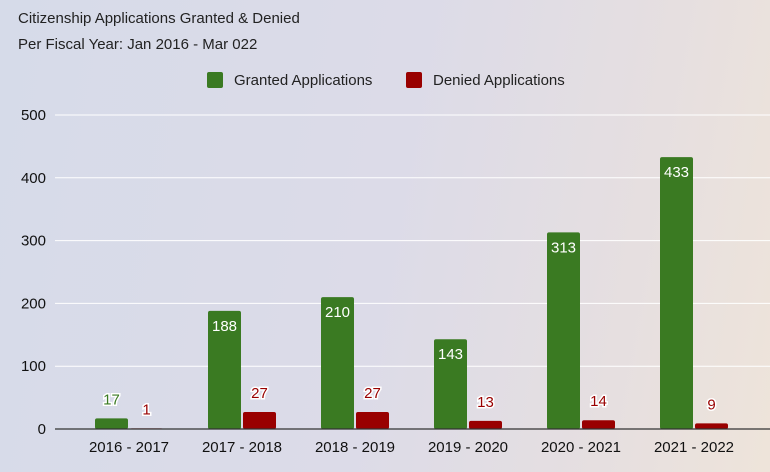 This screenshot has width=770, height=472. I want to click on x-tick-label: 2016 - 2017, so click(129, 447).